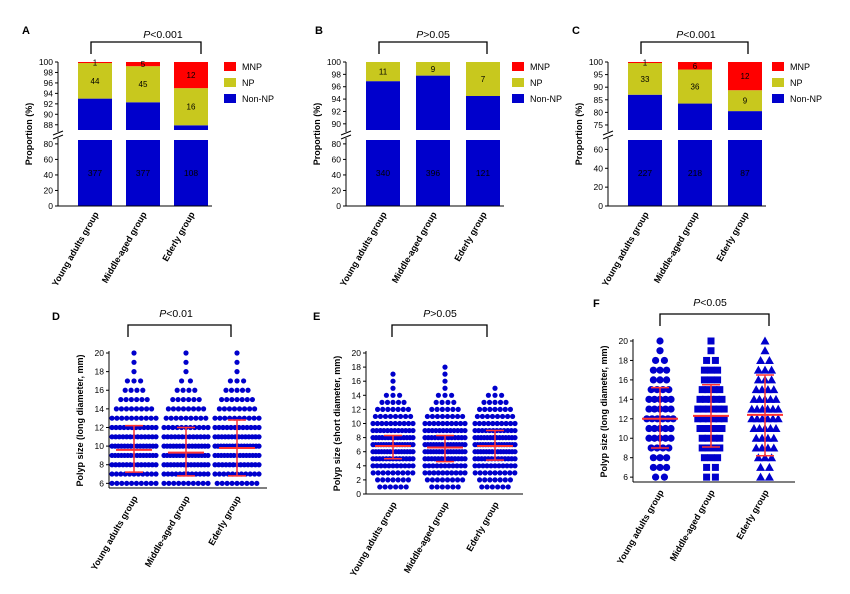  What do you see at coordinates (163, 35) in the screenshot?
I see `p-value: P<0.001` at bounding box center [163, 35].